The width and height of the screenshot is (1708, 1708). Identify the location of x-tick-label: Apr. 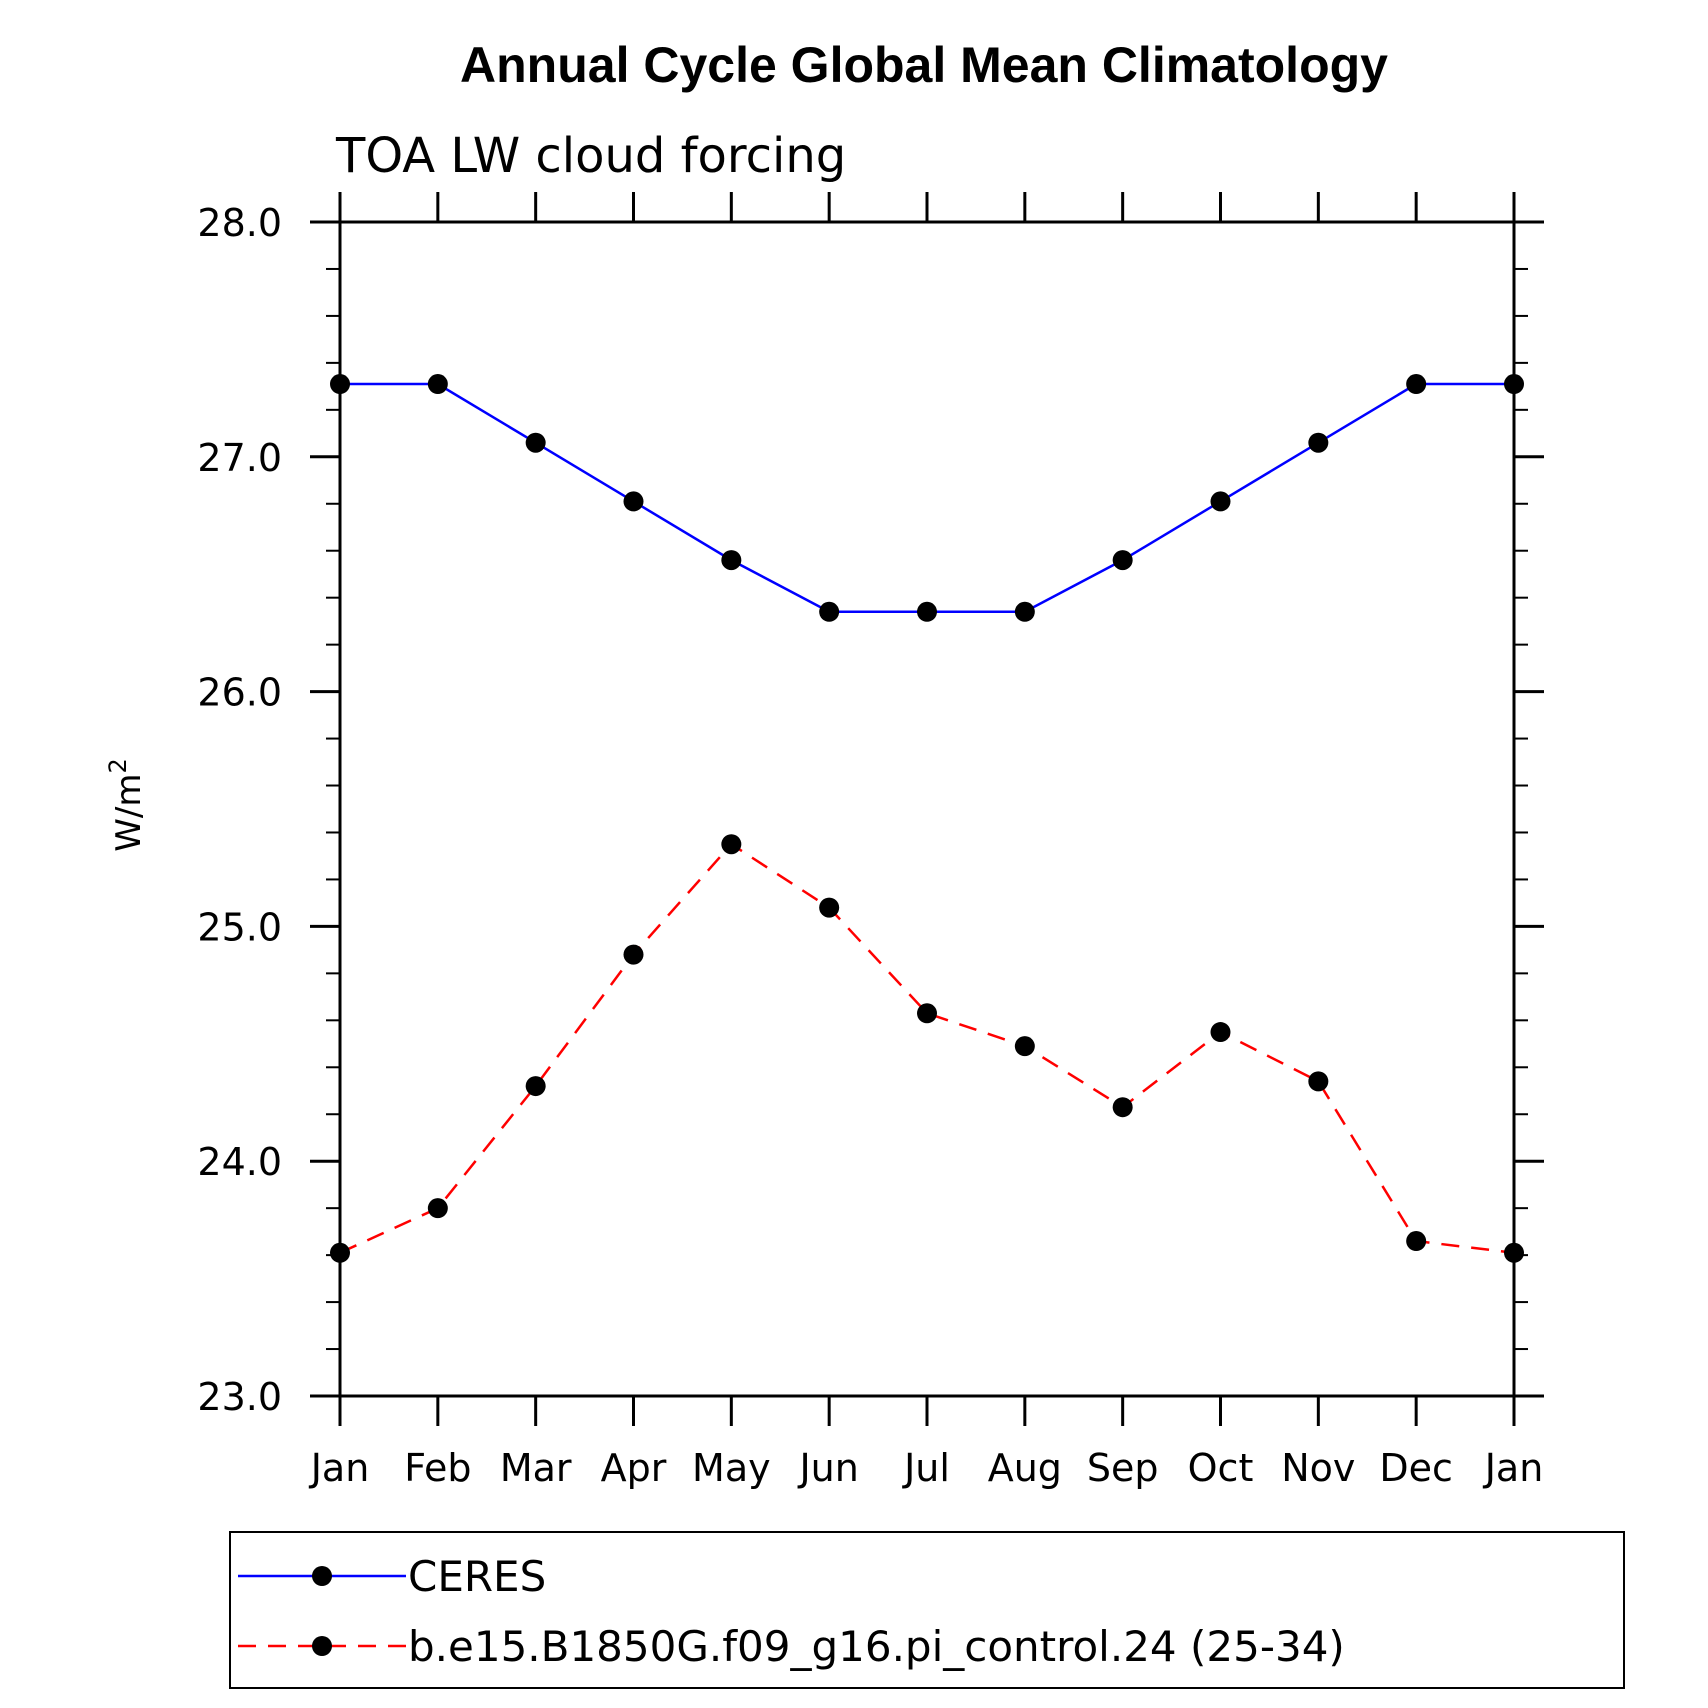
(634, 1468).